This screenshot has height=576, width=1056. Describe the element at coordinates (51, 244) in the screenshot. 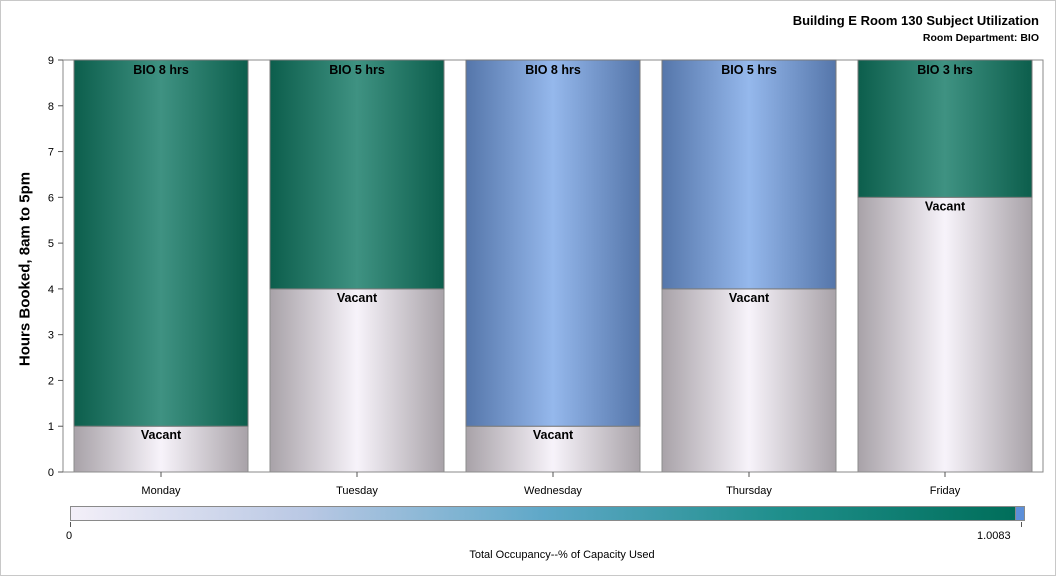

I see `y-tick-label: 5` at that location.